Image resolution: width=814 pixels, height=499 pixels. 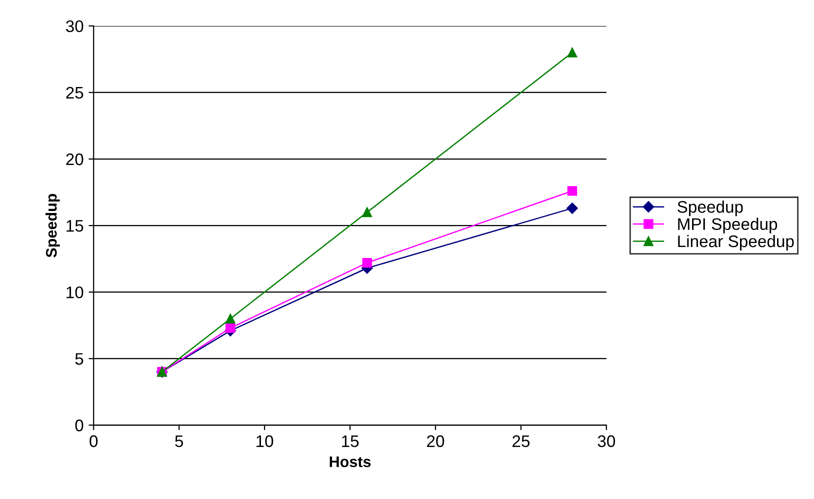 What do you see at coordinates (79, 426) in the screenshot?
I see `y-tick-label: 0` at bounding box center [79, 426].